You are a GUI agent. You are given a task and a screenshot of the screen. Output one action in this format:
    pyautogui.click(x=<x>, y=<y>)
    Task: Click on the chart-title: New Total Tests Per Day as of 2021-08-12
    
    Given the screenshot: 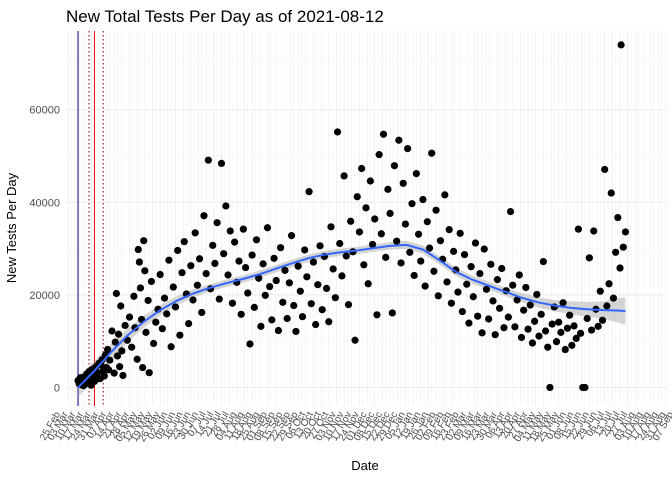 What is the action you would take?
    pyautogui.click(x=225, y=16)
    